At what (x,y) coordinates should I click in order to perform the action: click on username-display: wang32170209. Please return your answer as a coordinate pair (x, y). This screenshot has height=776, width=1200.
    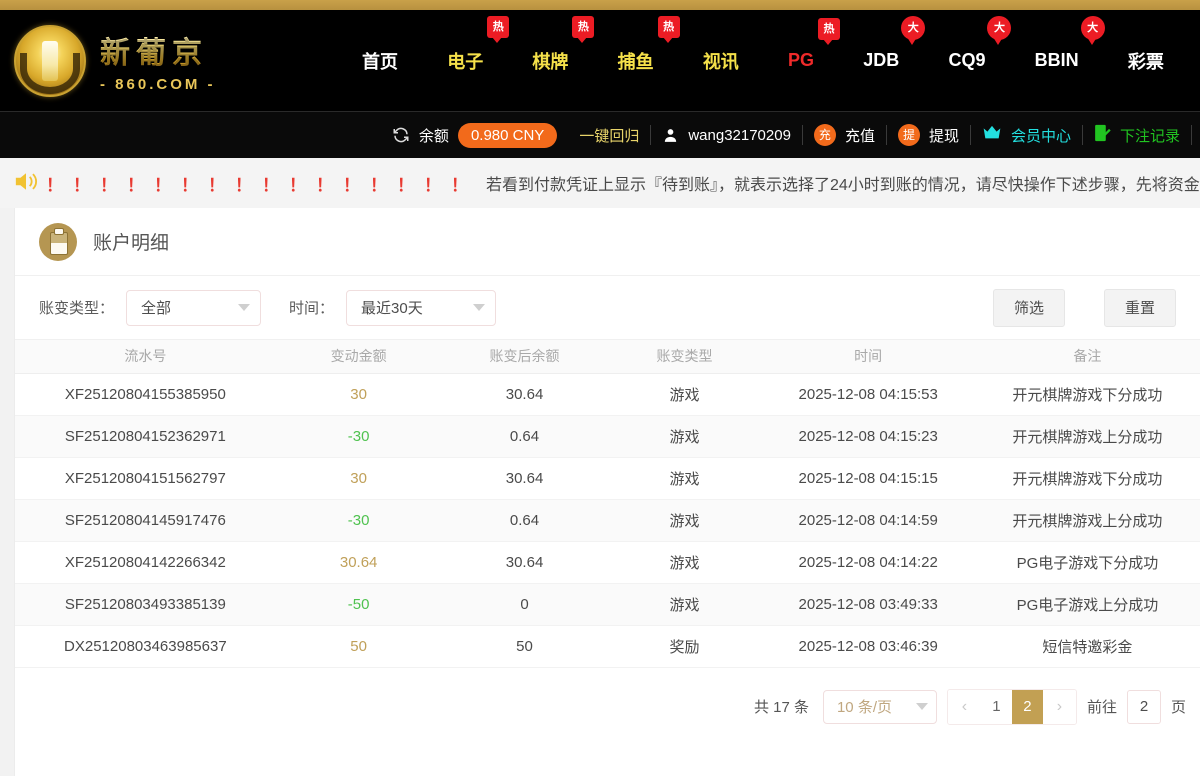
    Looking at the image, I should click on (726, 135).